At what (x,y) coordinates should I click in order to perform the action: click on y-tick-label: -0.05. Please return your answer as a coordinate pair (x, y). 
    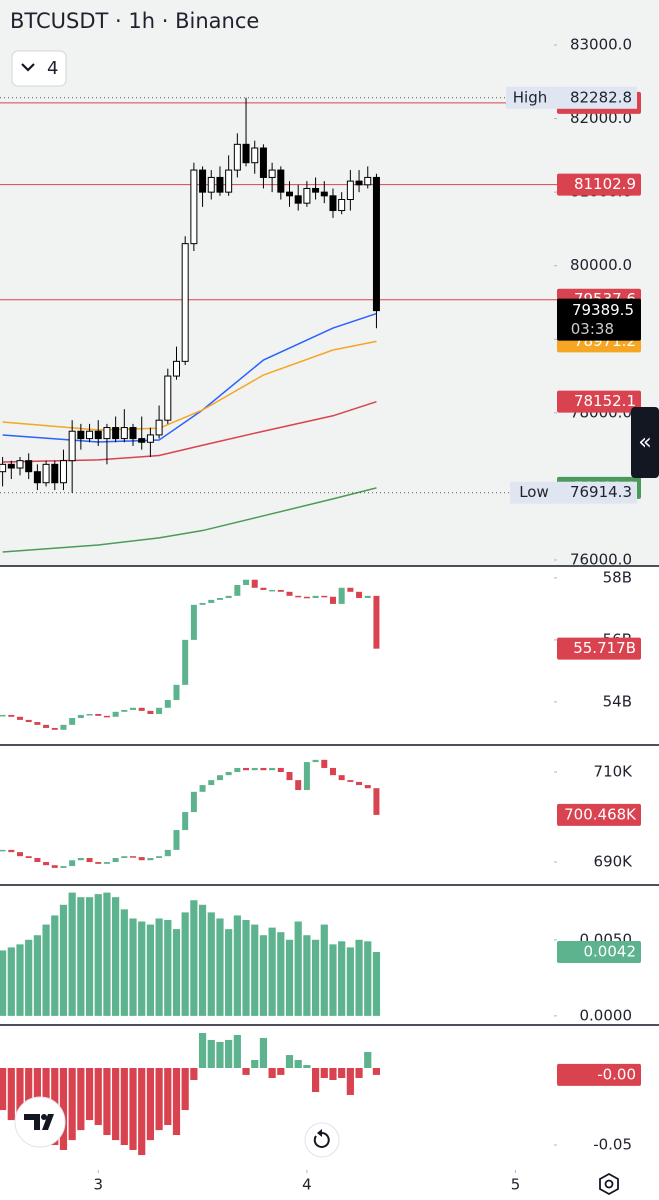
    Looking at the image, I should click on (612, 1145).